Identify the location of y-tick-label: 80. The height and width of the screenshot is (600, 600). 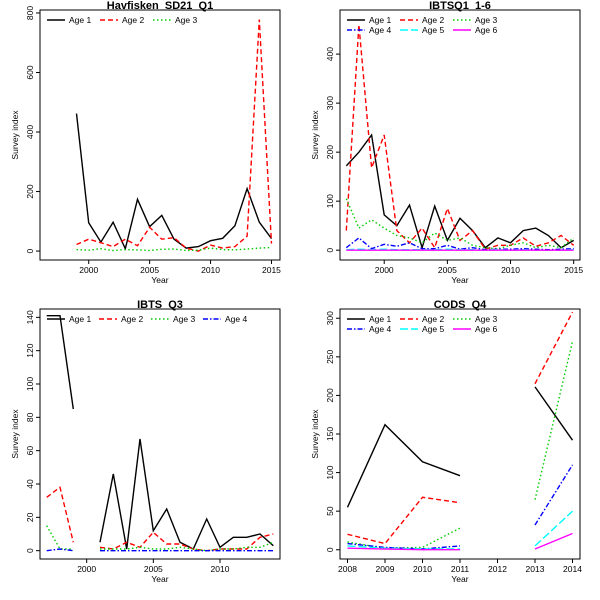
(30, 417).